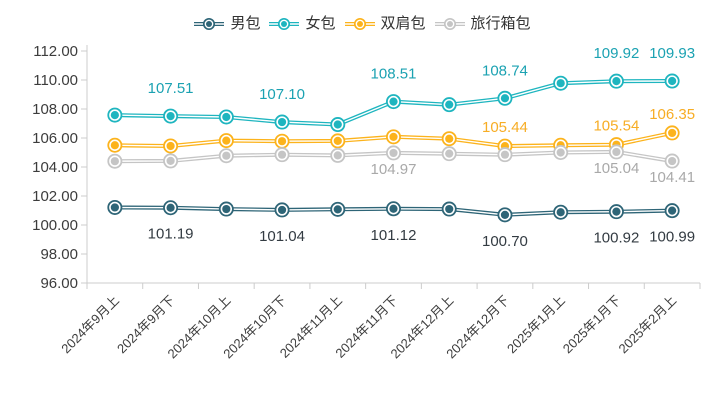 The height and width of the screenshot is (402, 724). What do you see at coordinates (90, 325) in the screenshot?
I see `x-tick-label: 2024年9月上` at bounding box center [90, 325].